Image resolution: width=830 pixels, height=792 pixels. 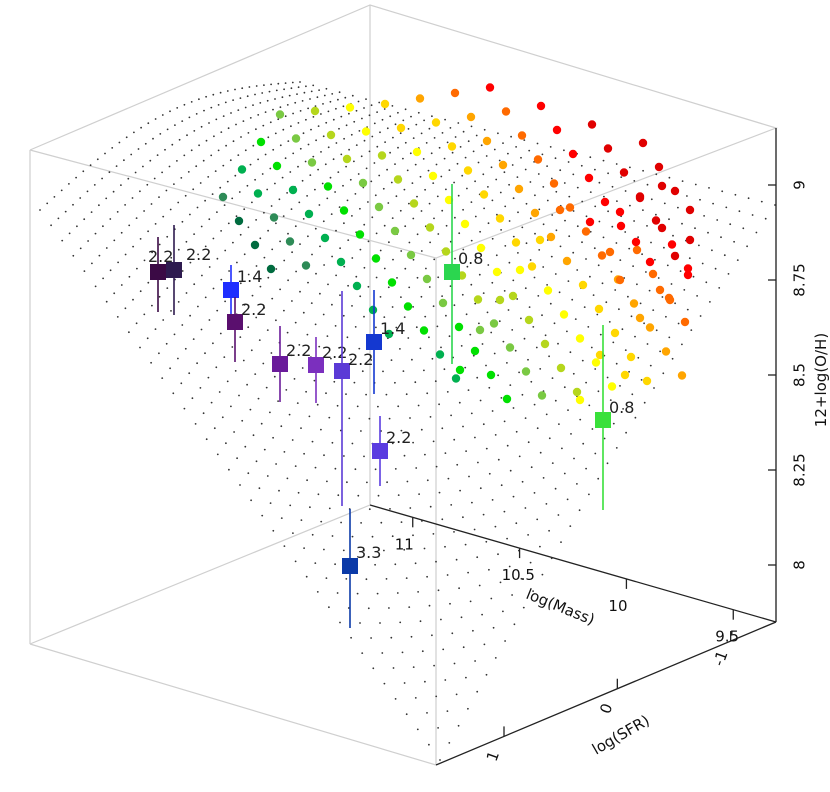 I want to click on redshift-label: 2.2, so click(x=160, y=256).